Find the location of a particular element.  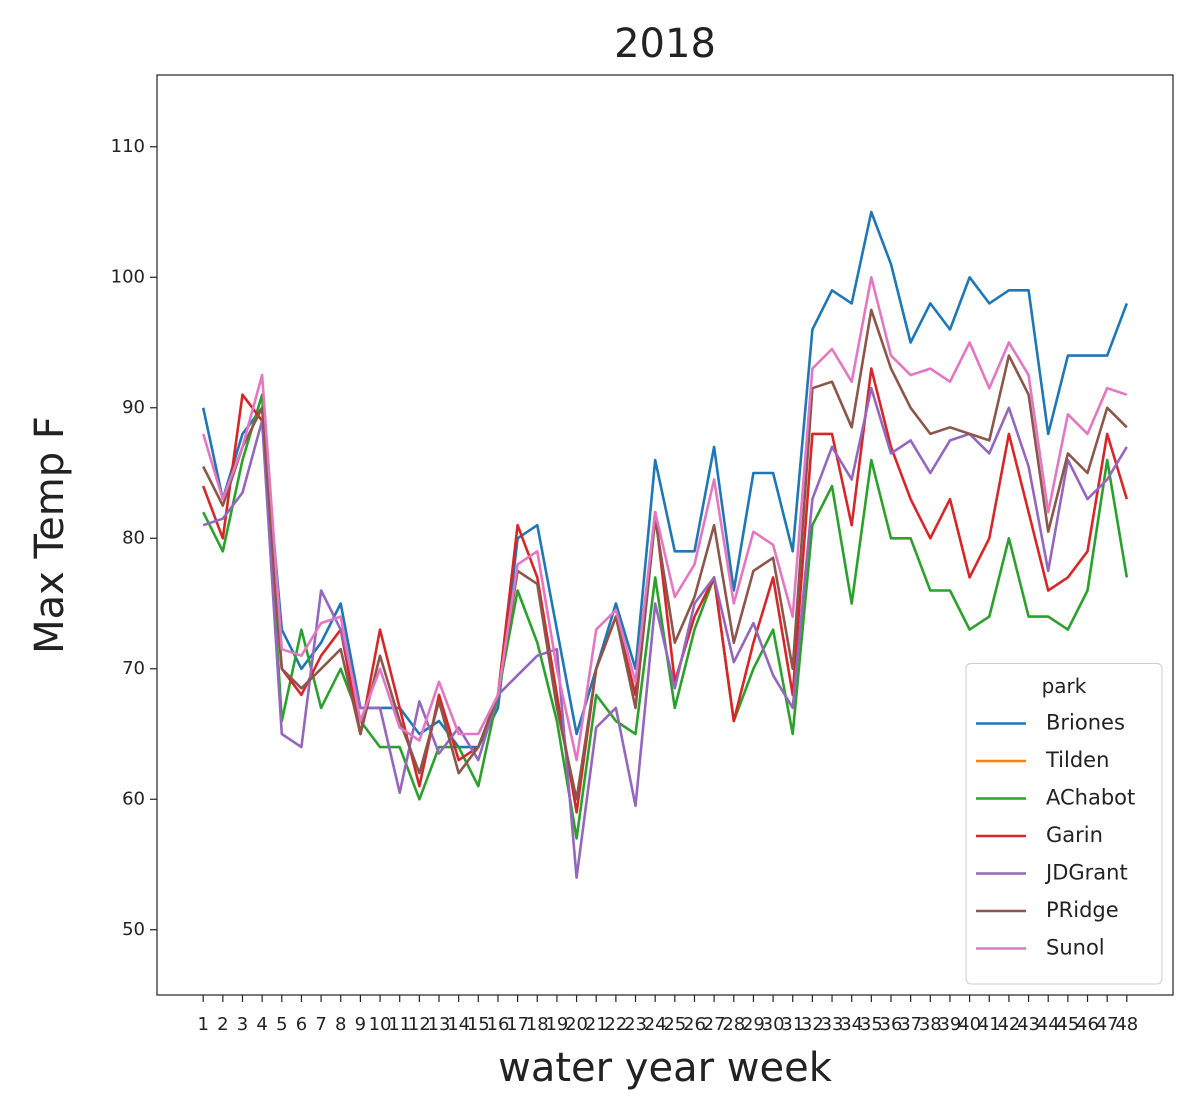

legend-title: park is located at coordinates (1064, 686).